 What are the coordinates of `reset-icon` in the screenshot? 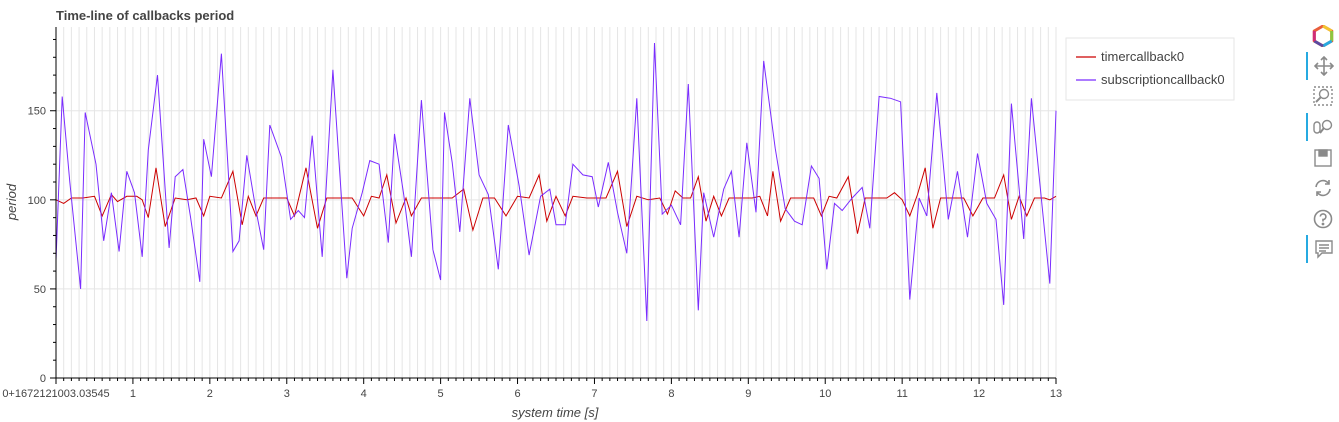 It's located at (1322, 188).